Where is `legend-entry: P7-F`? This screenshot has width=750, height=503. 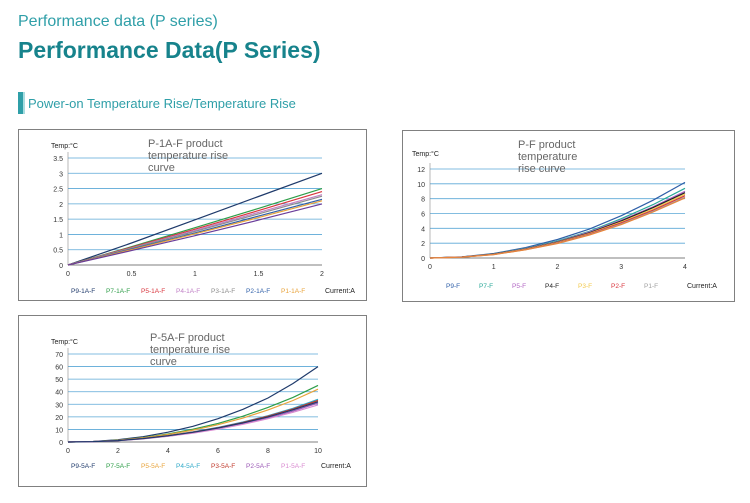 legend-entry: P7-F is located at coordinates (486, 286).